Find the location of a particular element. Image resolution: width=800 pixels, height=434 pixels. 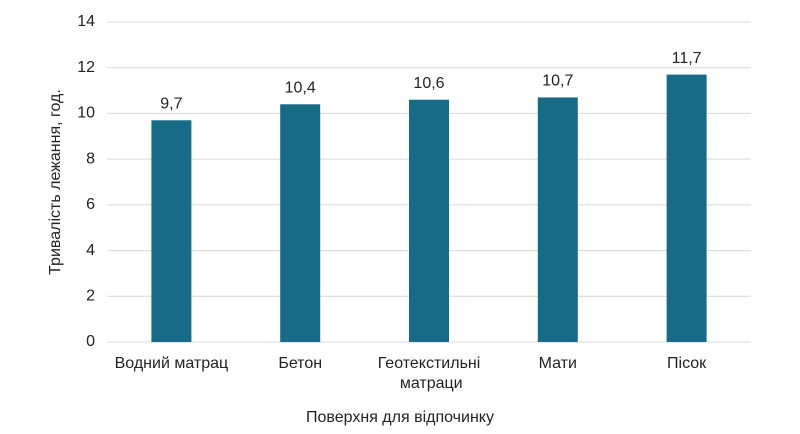

x-tick-label: Геотекстильні матраци is located at coordinates (429, 373).